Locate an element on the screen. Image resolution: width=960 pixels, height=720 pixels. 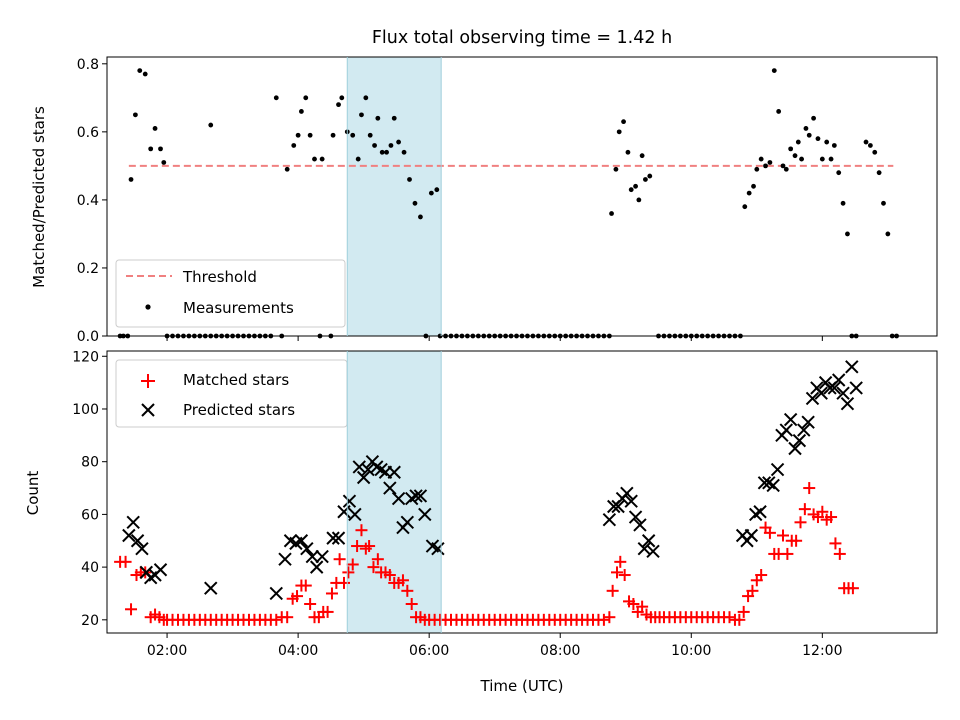
panel-count-x-ticks: 02:00 04:00 06:00 08:00 10:00 12:00 is located at coordinates (495, 646).